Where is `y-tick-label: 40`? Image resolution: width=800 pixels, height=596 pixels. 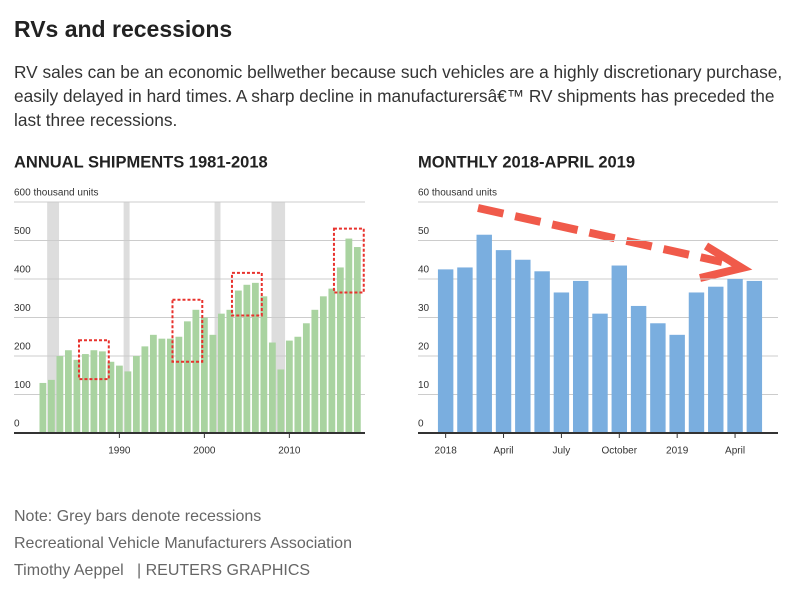
y-tick-label: 40 is located at coordinates (424, 270).